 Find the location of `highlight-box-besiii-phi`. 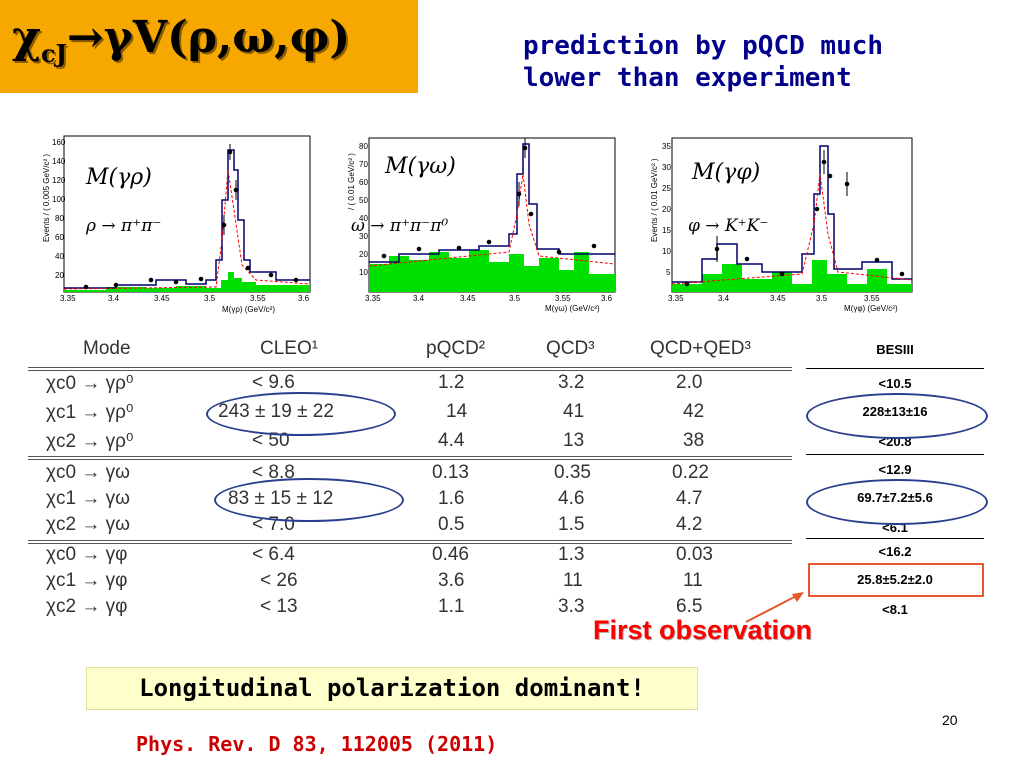

highlight-box-besiii-phi is located at coordinates (896, 580).